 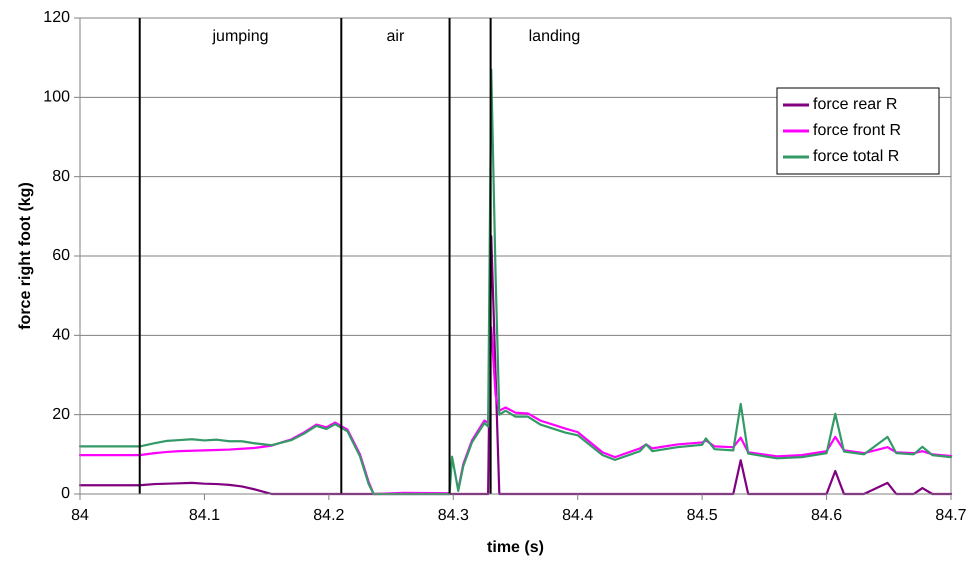 What do you see at coordinates (65, 493) in the screenshot?
I see `y-tick-label: 0` at bounding box center [65, 493].